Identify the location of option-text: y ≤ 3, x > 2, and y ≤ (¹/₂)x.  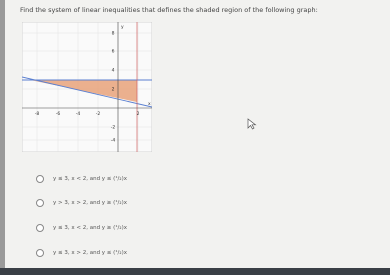
(90, 253).